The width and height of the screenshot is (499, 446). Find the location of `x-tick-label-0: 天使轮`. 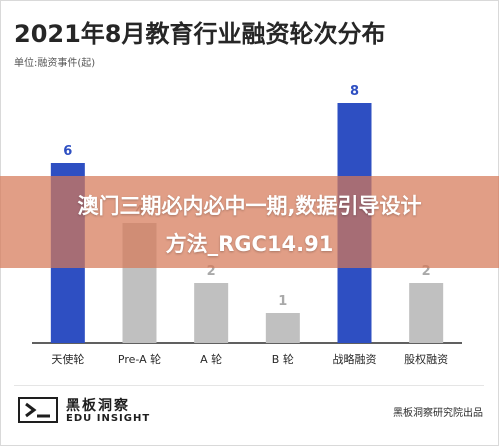

x-tick-label-0: 天使轮 is located at coordinates (67, 359).